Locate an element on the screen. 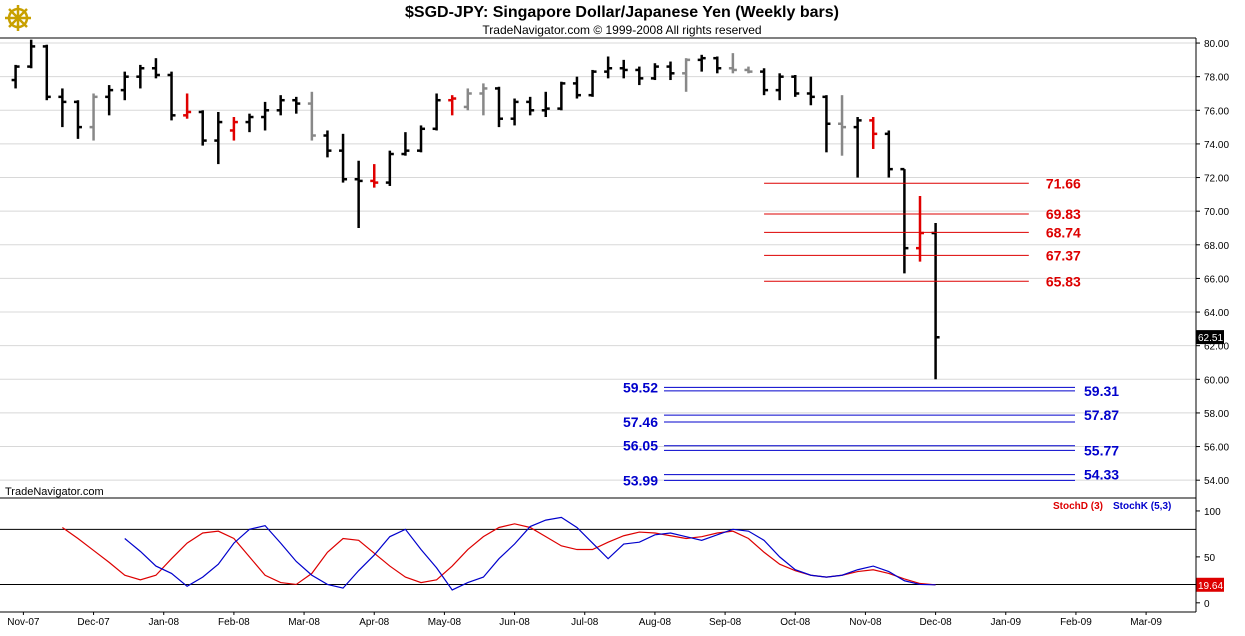 This screenshot has height=636, width=1245. x-tick-label: Feb-08 is located at coordinates (234, 622).